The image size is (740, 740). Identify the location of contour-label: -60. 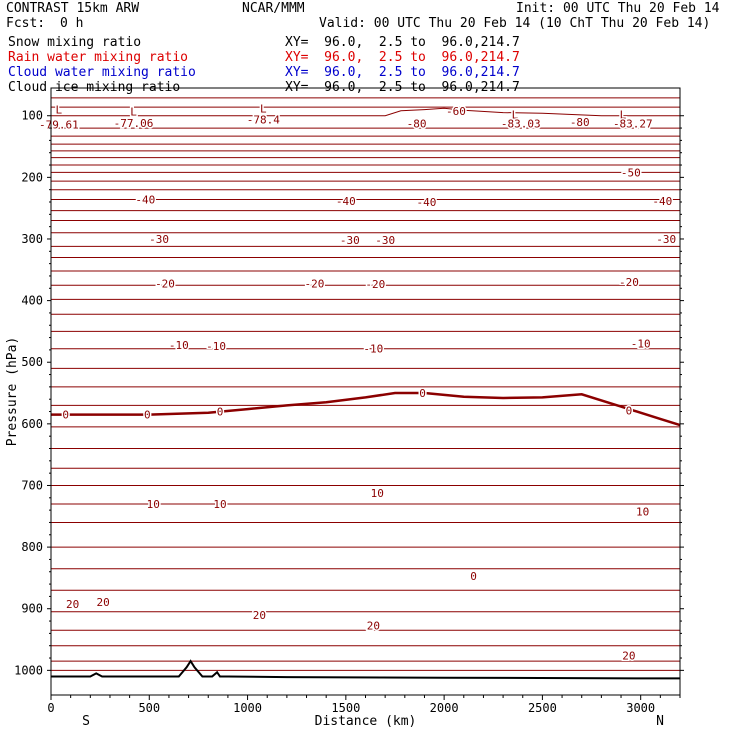
(456, 111).